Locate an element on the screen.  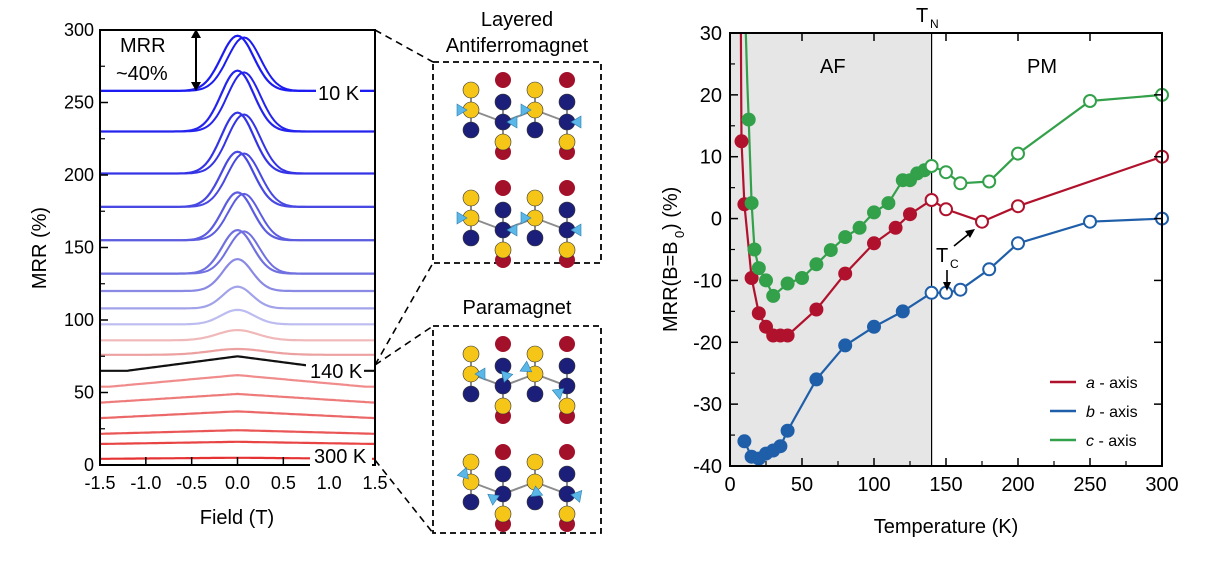
mrr-annotation: MRR ~40% is located at coordinates (158, 60).